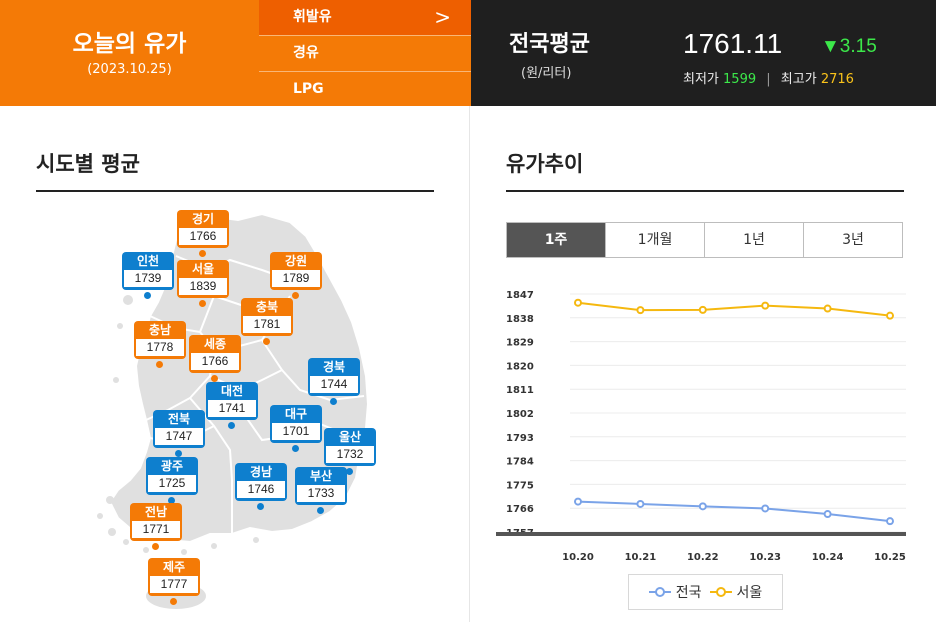  What do you see at coordinates (520, 366) in the screenshot?
I see `y-tick-label: 1820` at bounding box center [520, 366].